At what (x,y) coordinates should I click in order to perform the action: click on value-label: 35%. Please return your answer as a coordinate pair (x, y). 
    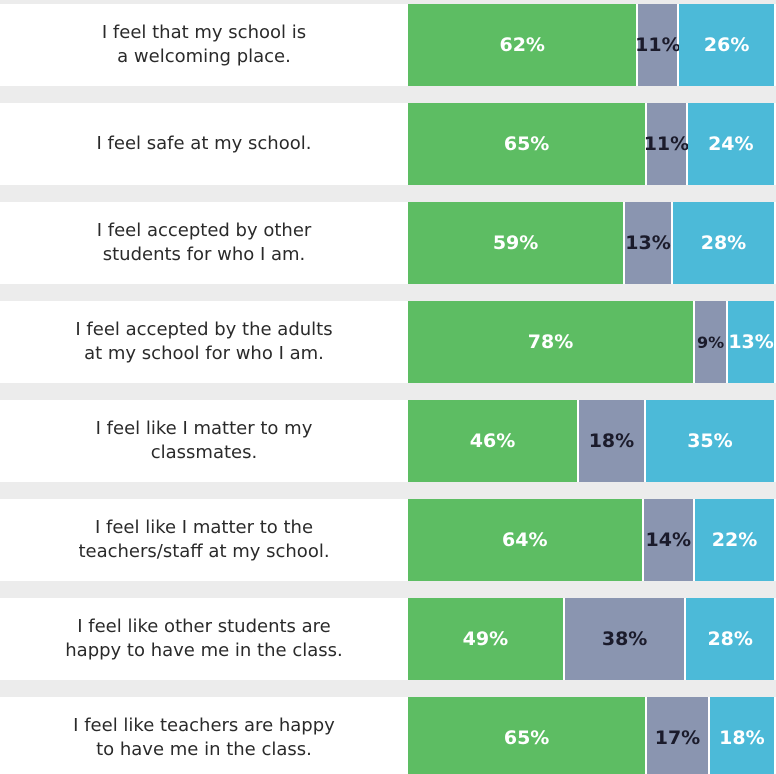
    Looking at the image, I should click on (710, 441).